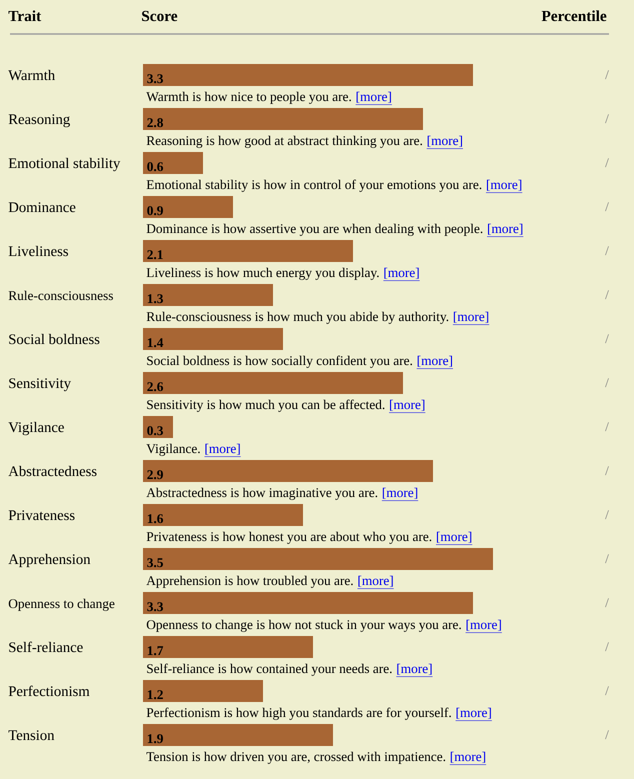 The image size is (634, 779). Describe the element at coordinates (160, 16) in the screenshot. I see `x-axis-title: Score` at that location.